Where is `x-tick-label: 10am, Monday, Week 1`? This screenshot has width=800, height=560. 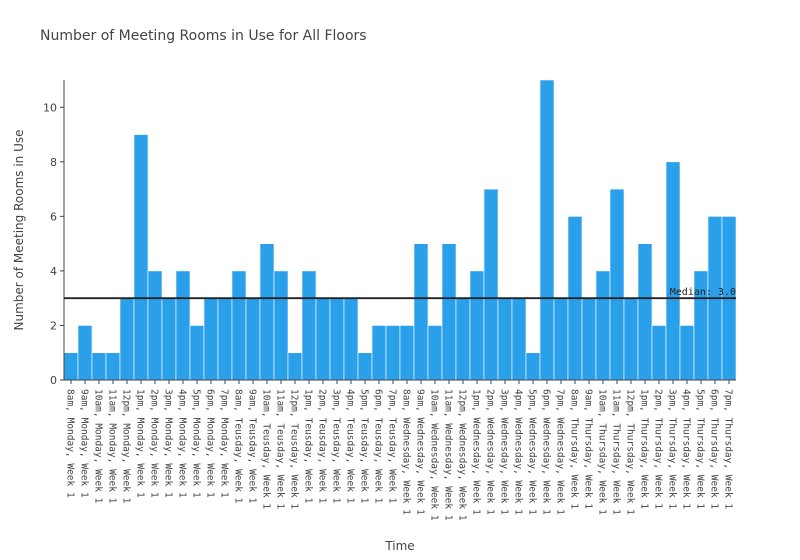 x-tick-label: 10am, Monday, Week 1 is located at coordinates (98, 446).